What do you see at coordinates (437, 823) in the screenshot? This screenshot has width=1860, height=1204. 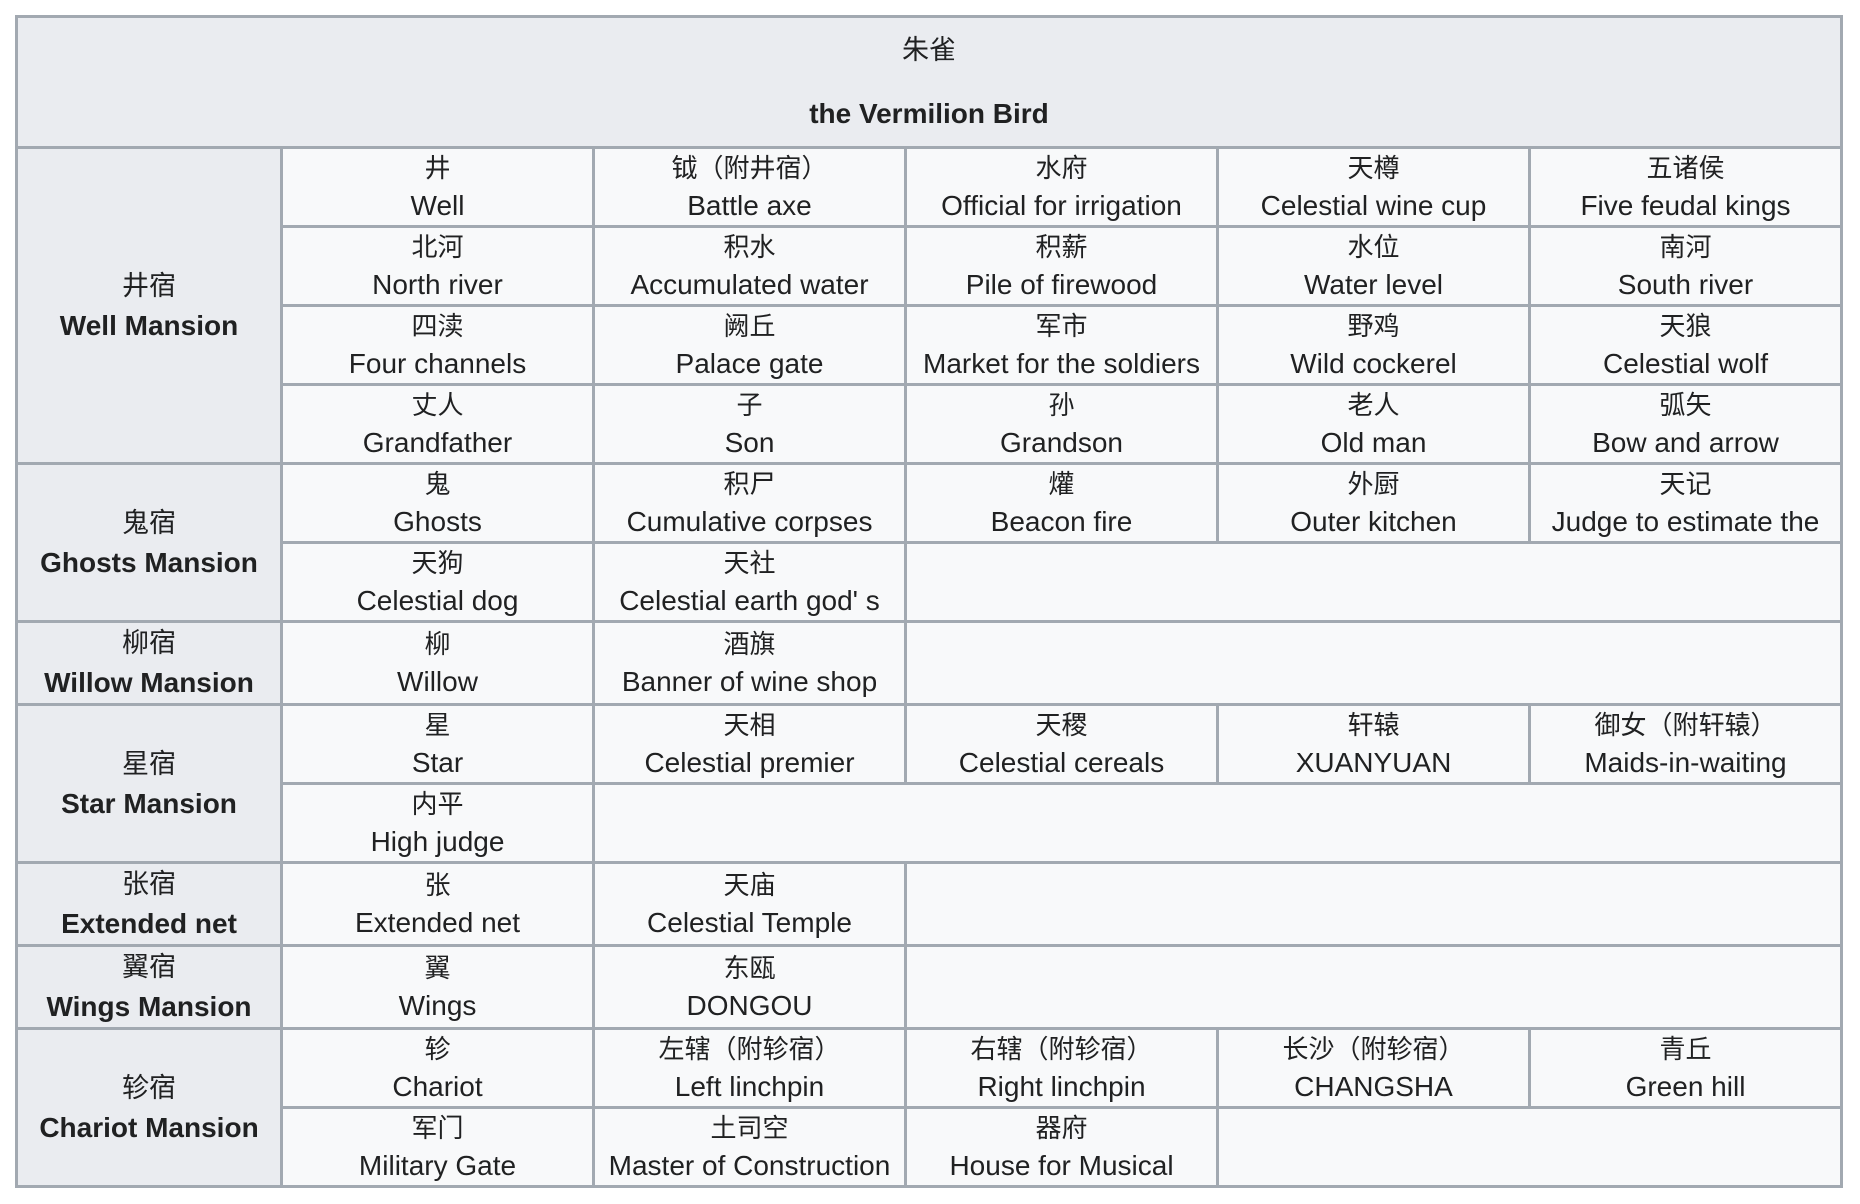 I see `star-cell: 内平 High judge` at bounding box center [437, 823].